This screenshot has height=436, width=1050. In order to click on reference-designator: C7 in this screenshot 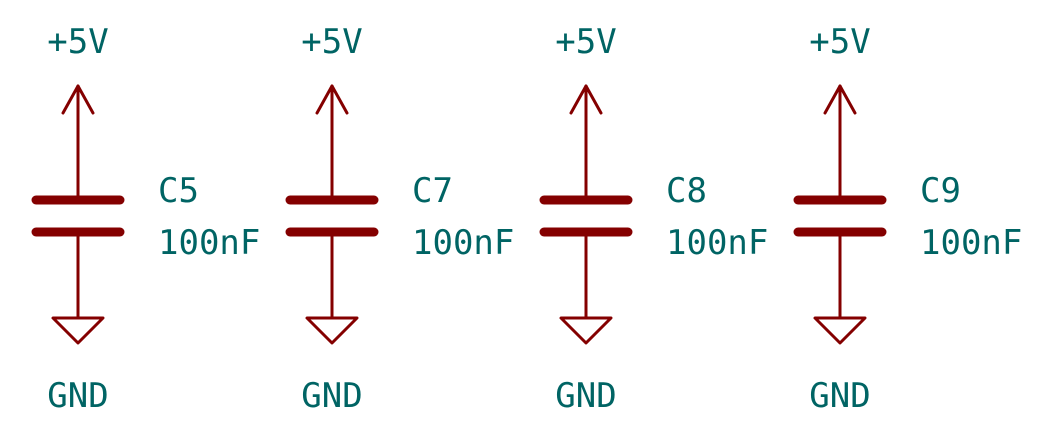, I will do `click(432, 191)`.